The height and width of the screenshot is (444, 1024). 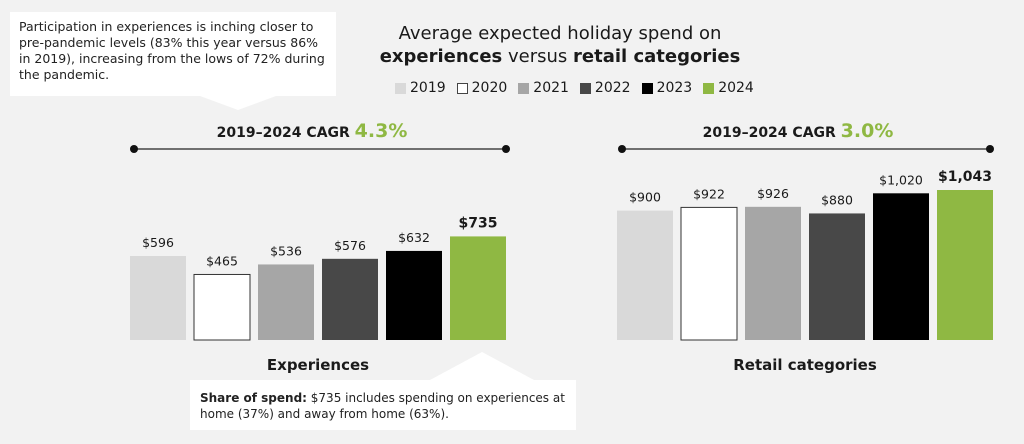 I want to click on legend-item-2024: 2024, so click(x=728, y=88).